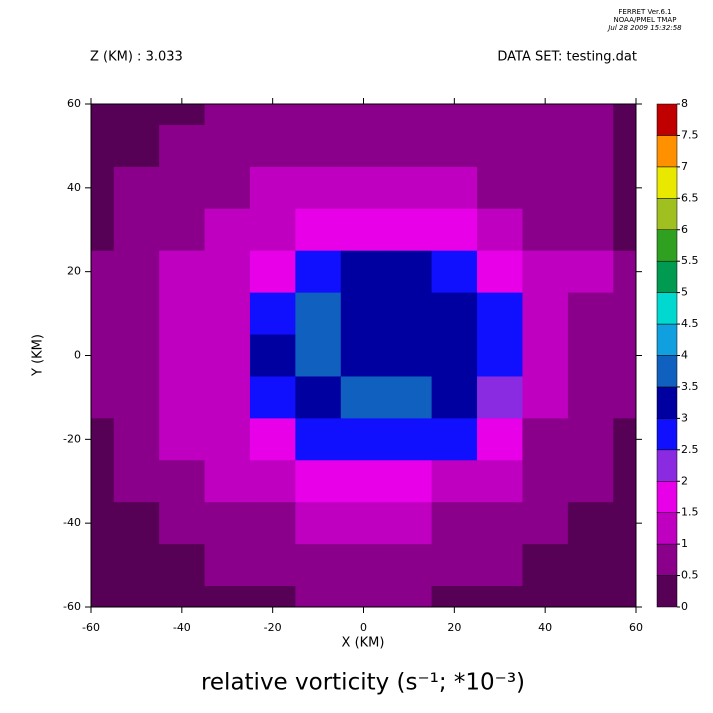 The height and width of the screenshot is (713, 713). I want to click on colorbar-label: 4, so click(684, 355).